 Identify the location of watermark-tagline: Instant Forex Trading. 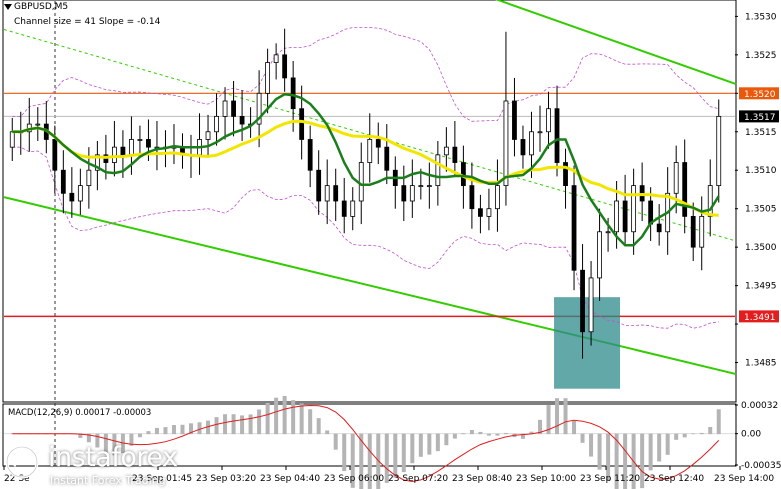
(108, 480).